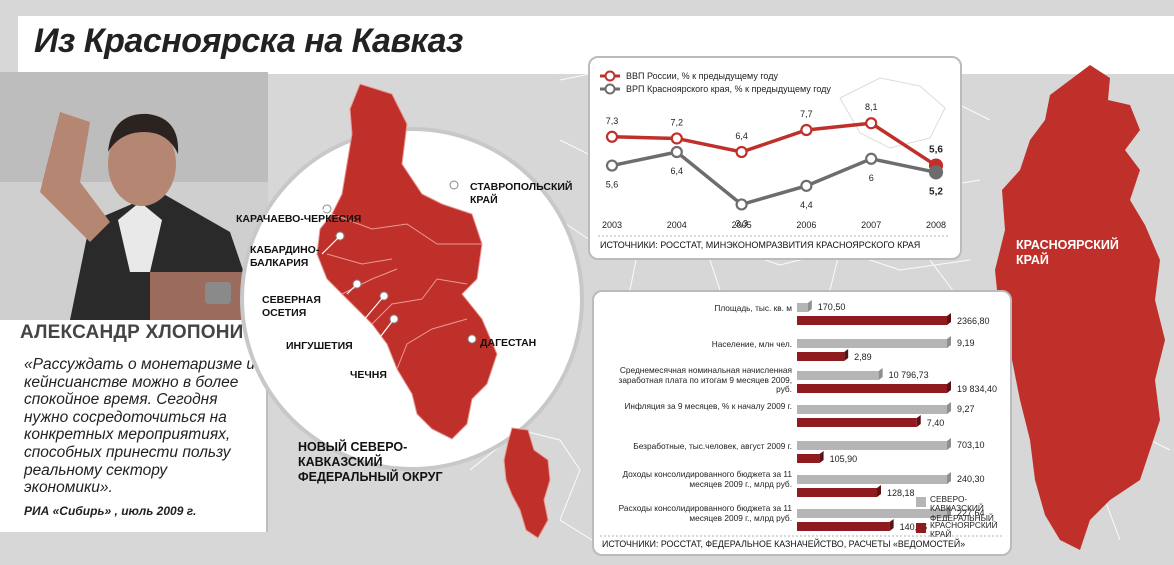  I want to click on north-caucasus-region-shape, so click(407, 261).